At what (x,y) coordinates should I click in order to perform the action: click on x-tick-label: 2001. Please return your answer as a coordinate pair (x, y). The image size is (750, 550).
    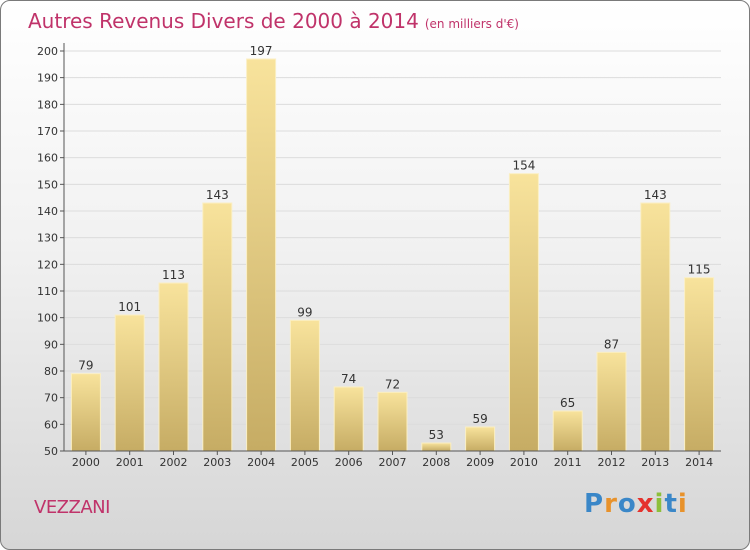
    Looking at the image, I should click on (130, 462).